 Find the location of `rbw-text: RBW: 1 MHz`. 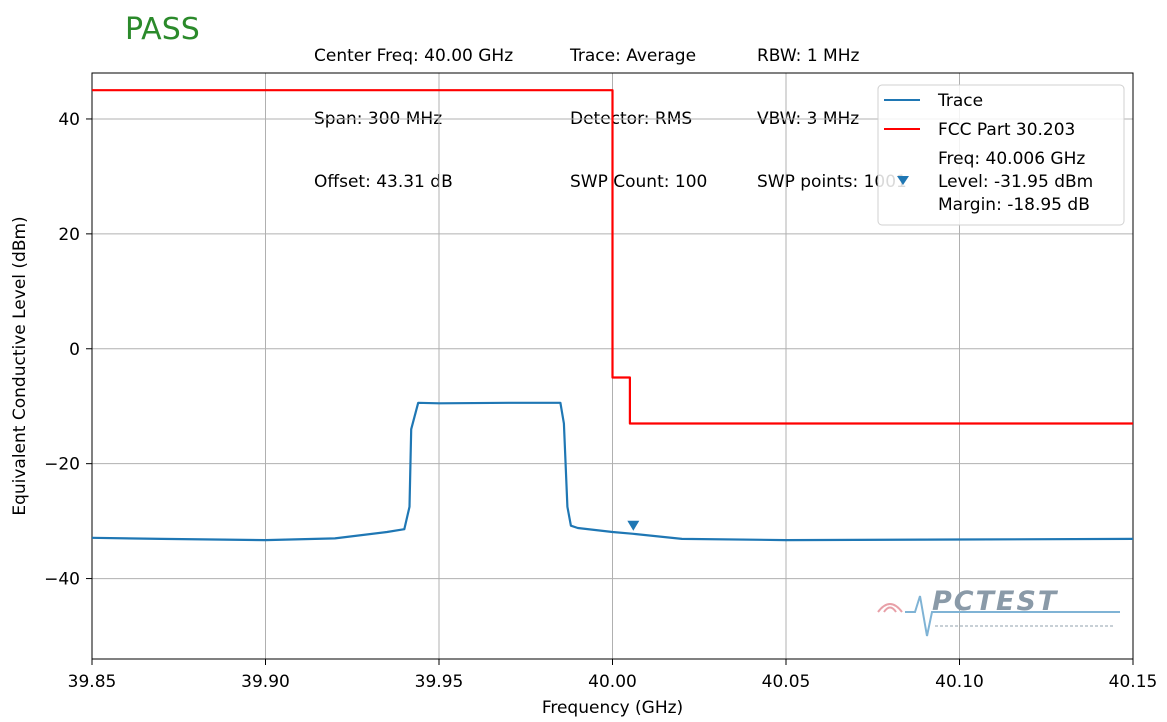

rbw-text: RBW: 1 MHz is located at coordinates (808, 56).